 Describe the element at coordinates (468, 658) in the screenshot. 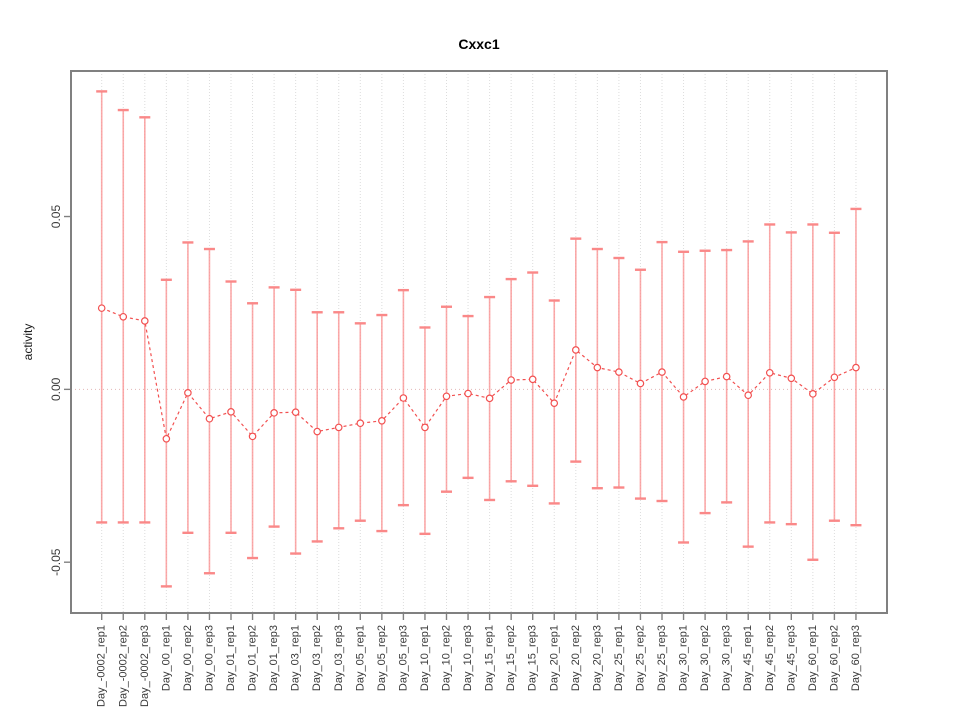

I see `x-tick-label: Day_10_rep3` at that location.